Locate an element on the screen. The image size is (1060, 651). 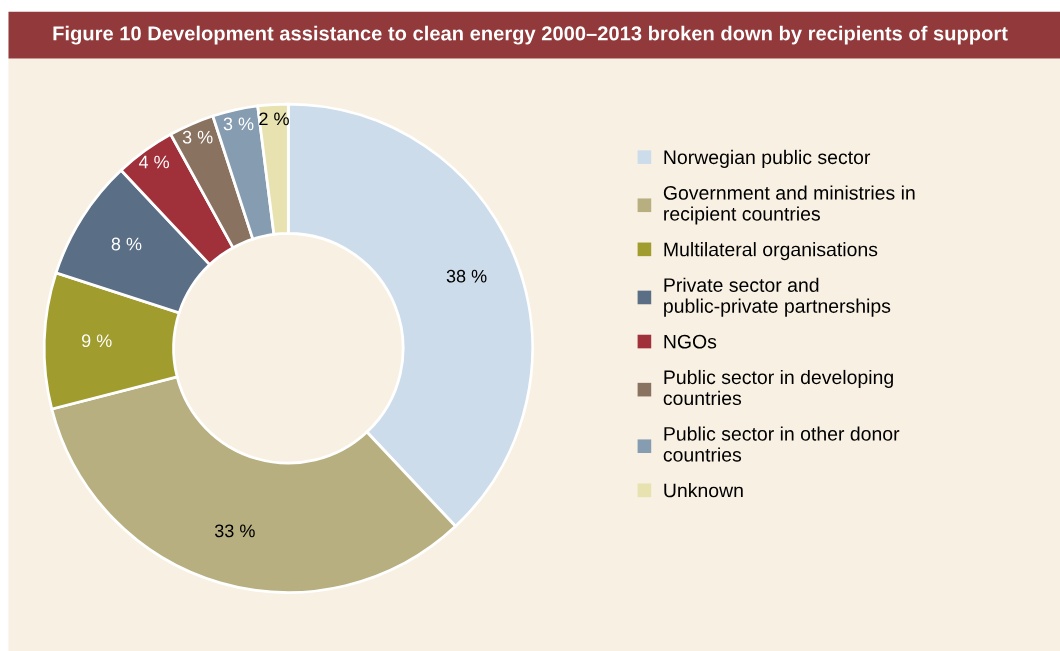
legend-label: Public sector in other donor countries is located at coordinates (781, 444).